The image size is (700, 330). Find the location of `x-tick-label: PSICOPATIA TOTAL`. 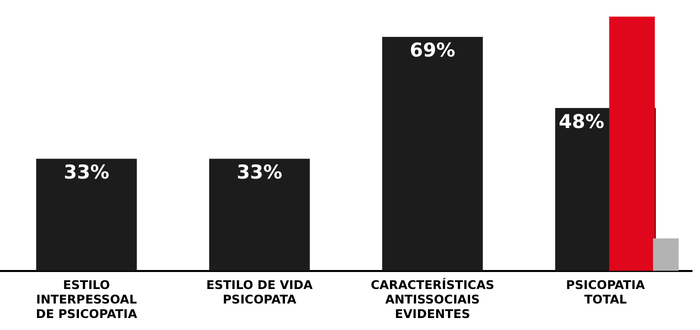

x-tick-label: PSICOPATIA TOTAL is located at coordinates (606, 292).